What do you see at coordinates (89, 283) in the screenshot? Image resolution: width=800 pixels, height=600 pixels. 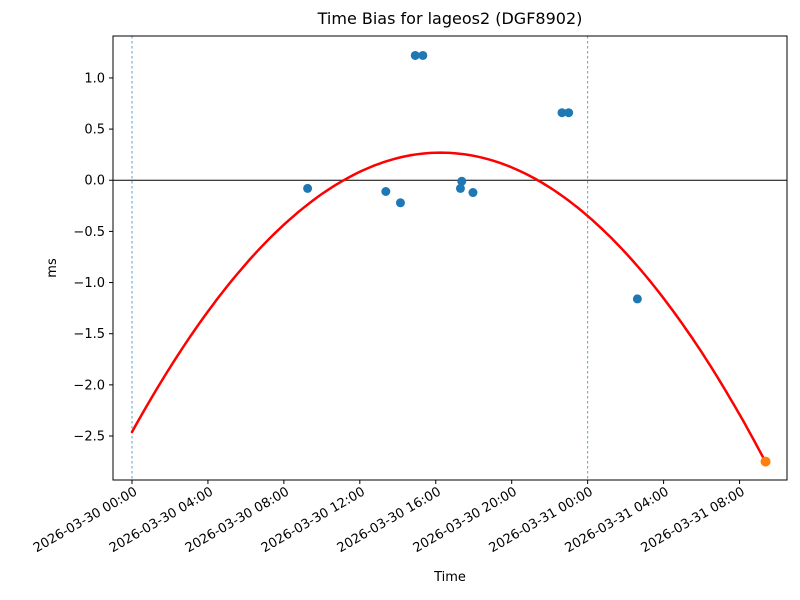 I see `y-tick-label: −1.0` at bounding box center [89, 283].